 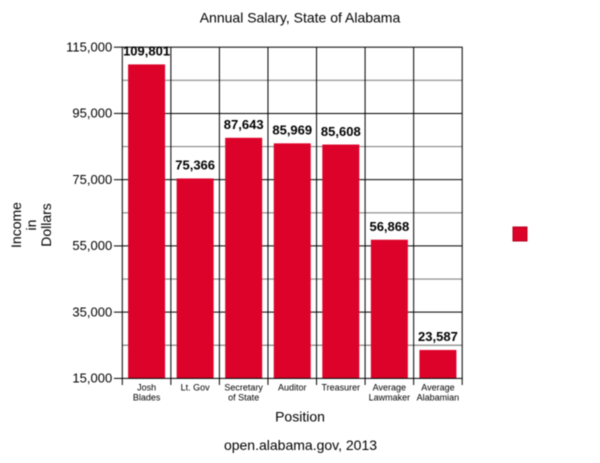 What do you see at coordinates (390, 398) in the screenshot?
I see `svg-text: Lawmaker` at bounding box center [390, 398].